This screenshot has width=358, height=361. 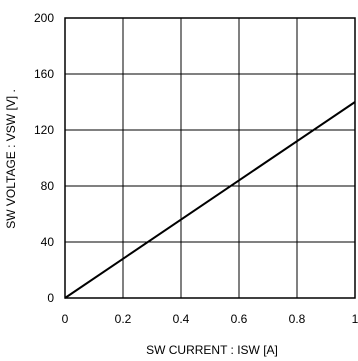 What do you see at coordinates (11, 159) in the screenshot?
I see `y-axis-label: SW VOLTAGE : VSW [V] .` at bounding box center [11, 159].